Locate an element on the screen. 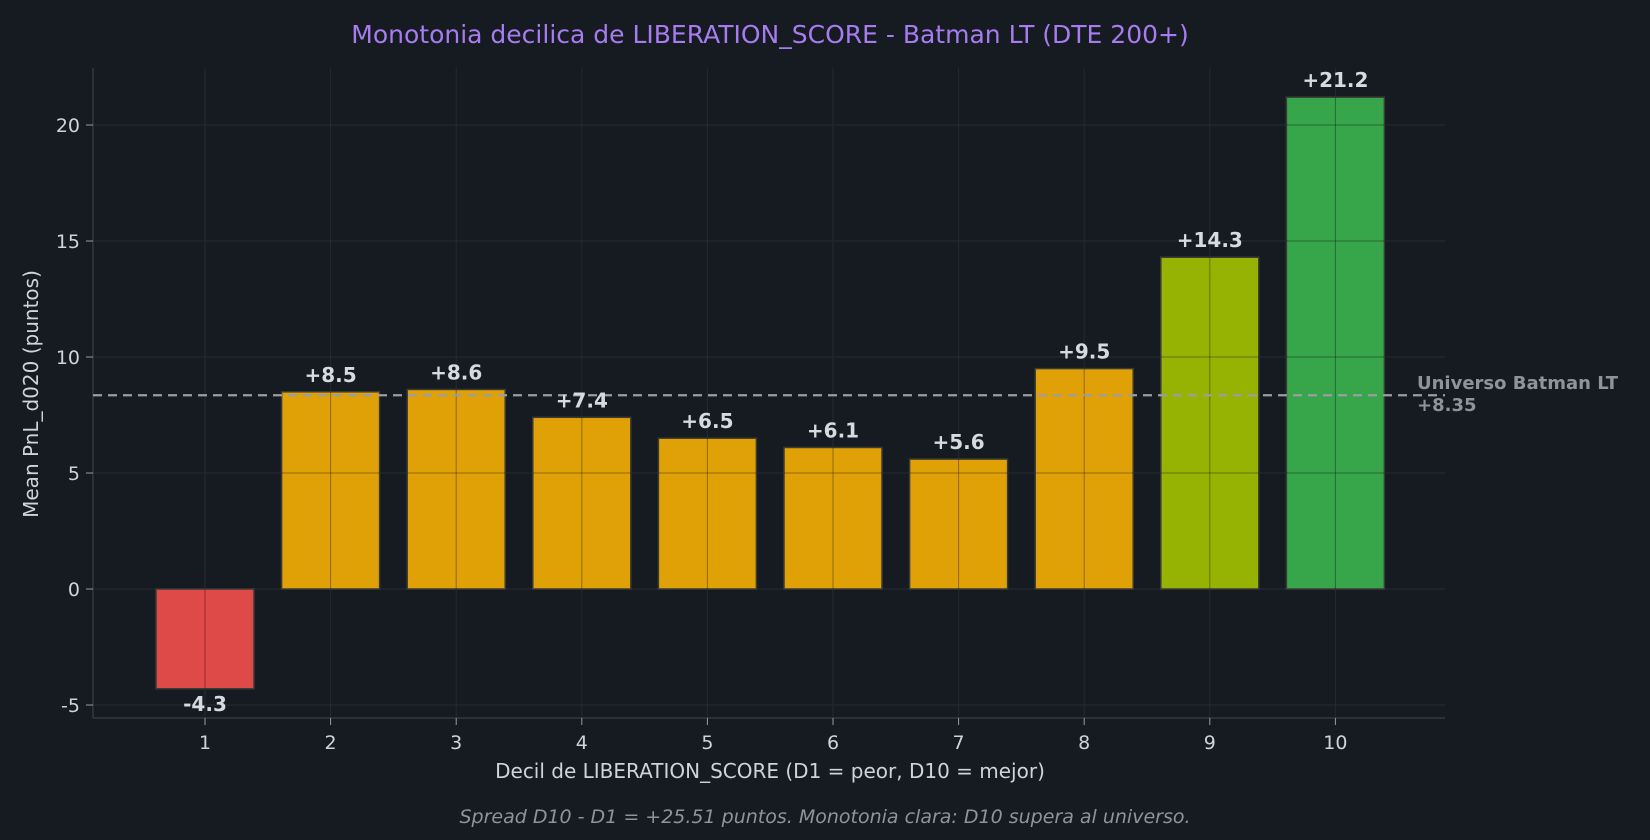 The image size is (1650, 840). x-tick-label: 2 is located at coordinates (331, 743).